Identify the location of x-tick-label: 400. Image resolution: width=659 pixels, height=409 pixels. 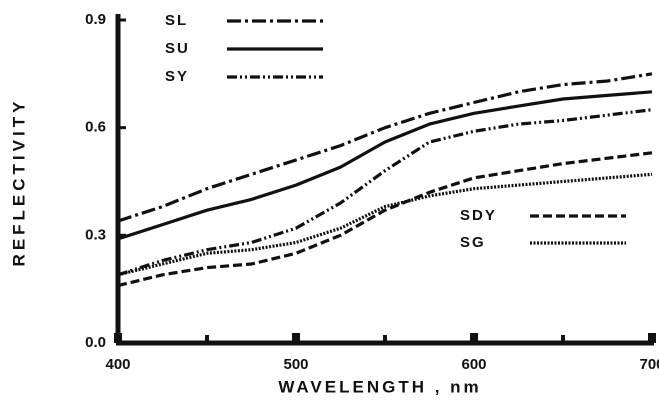
(117, 364).